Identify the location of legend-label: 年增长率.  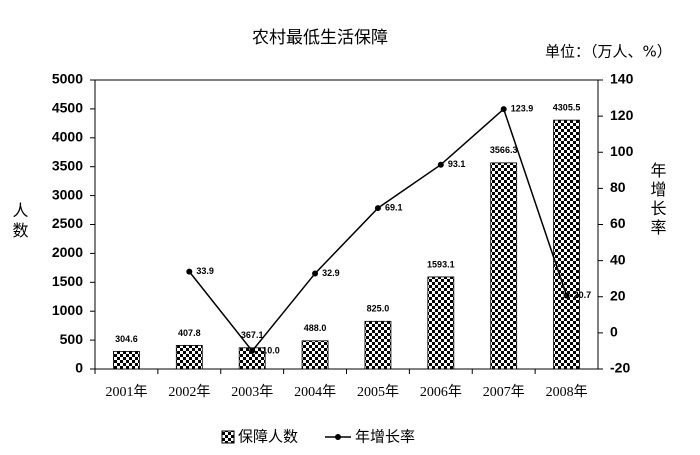
(385, 437).